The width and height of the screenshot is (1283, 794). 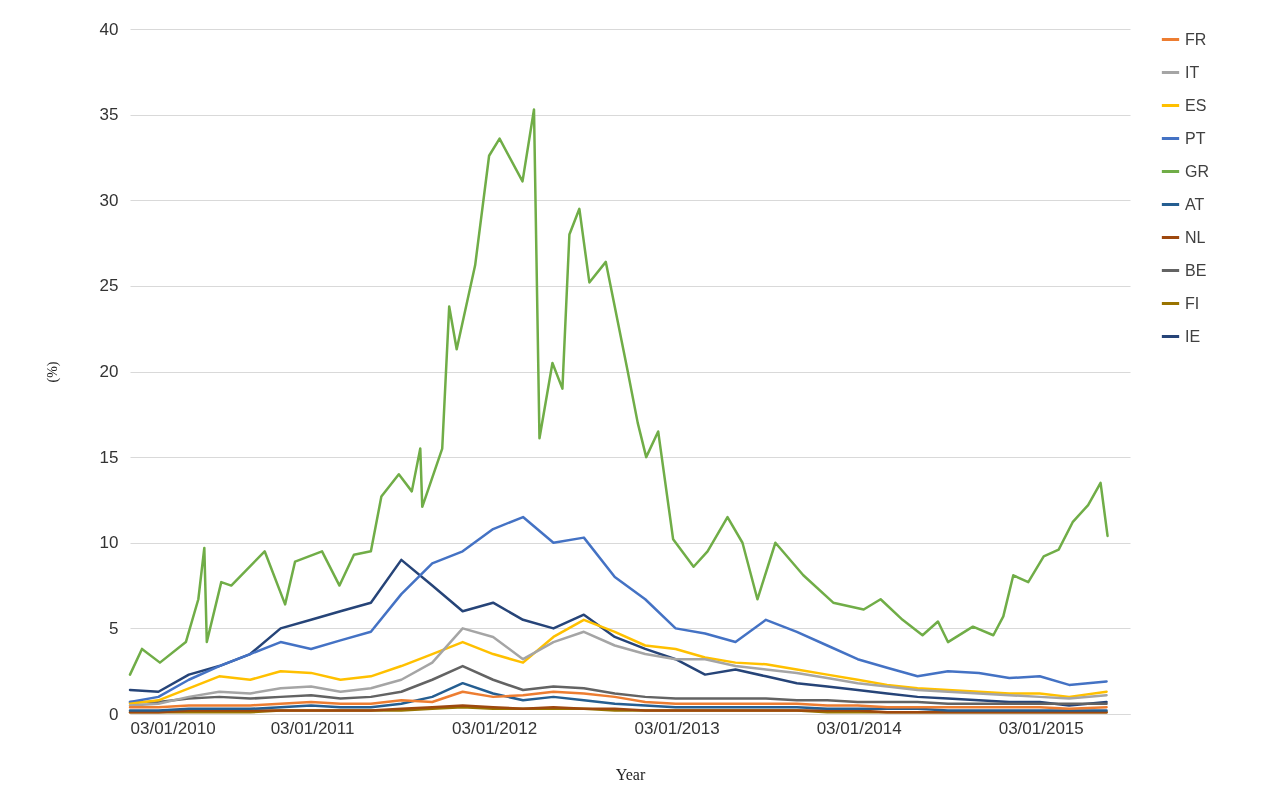 What do you see at coordinates (1195, 204) in the screenshot?
I see `legend-label: AT` at bounding box center [1195, 204].